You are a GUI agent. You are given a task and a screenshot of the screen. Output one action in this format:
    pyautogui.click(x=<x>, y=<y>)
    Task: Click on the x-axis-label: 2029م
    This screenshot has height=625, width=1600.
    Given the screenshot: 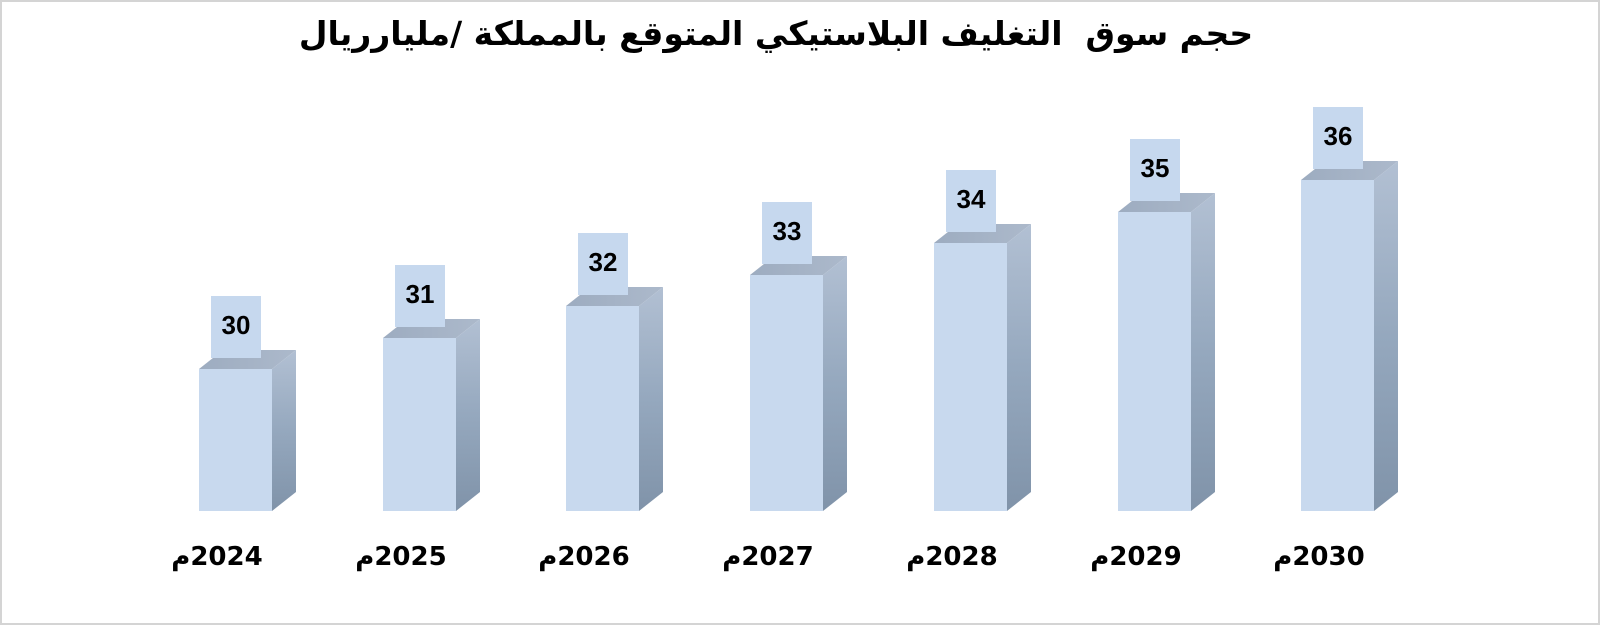 What is the action you would take?
    pyautogui.click(x=1136, y=557)
    